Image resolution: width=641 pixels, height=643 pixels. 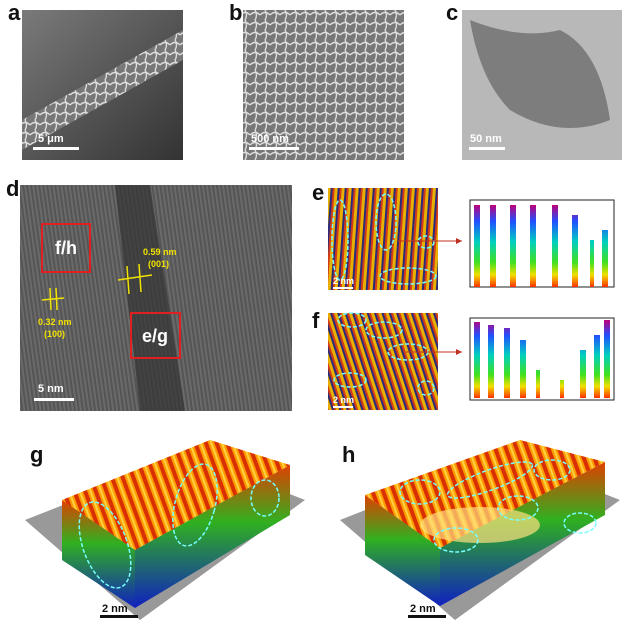 What do you see at coordinates (318, 192) in the screenshot?
I see `panel-label: e` at bounding box center [318, 192].